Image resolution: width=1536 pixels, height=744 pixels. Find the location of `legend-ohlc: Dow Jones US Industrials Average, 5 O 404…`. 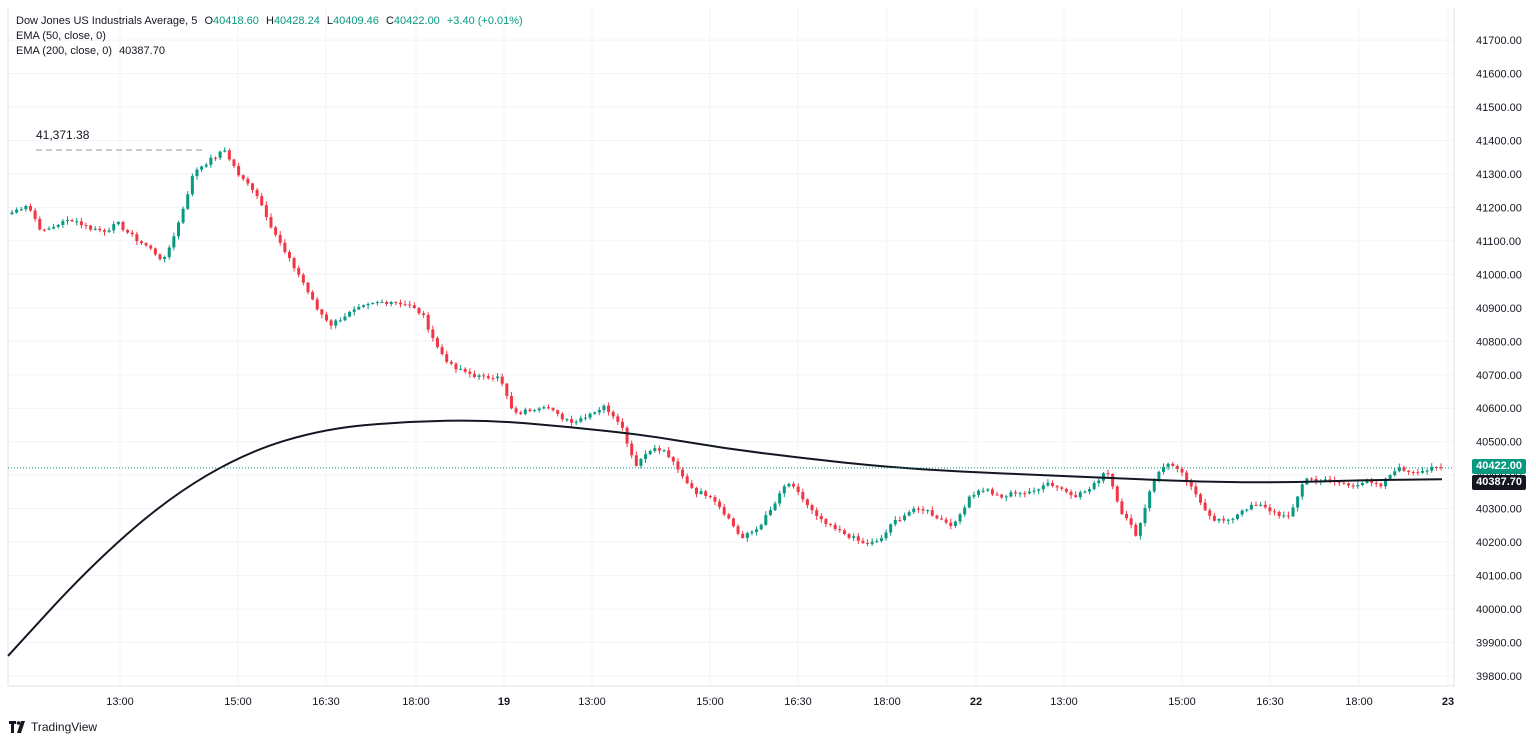

legend-ohlc: Dow Jones US Industrials Average, 5 O 404… is located at coordinates (269, 21).